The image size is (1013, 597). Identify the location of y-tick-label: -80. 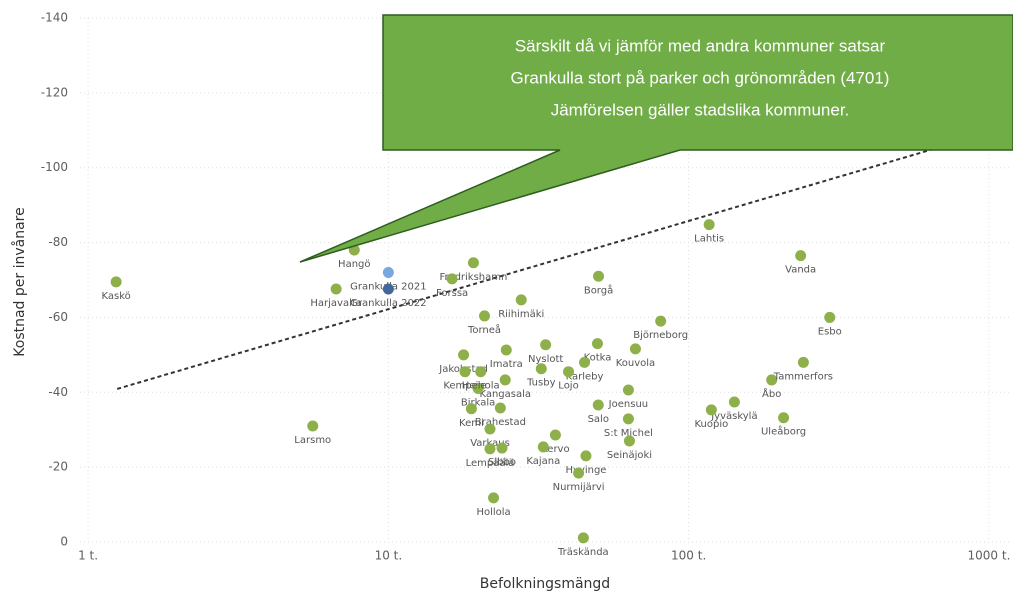
(58, 242).